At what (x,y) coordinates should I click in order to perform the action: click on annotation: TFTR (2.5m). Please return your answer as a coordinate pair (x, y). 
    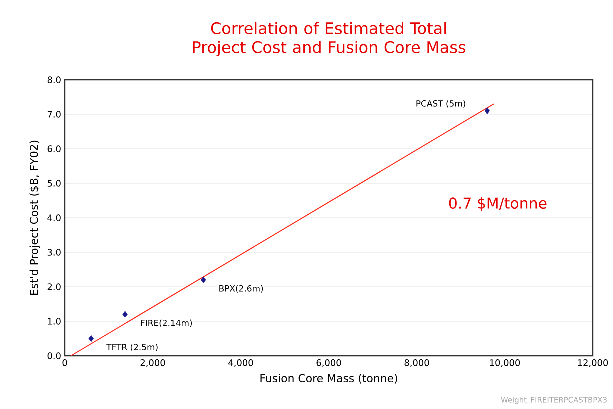
    Looking at the image, I should click on (132, 348).